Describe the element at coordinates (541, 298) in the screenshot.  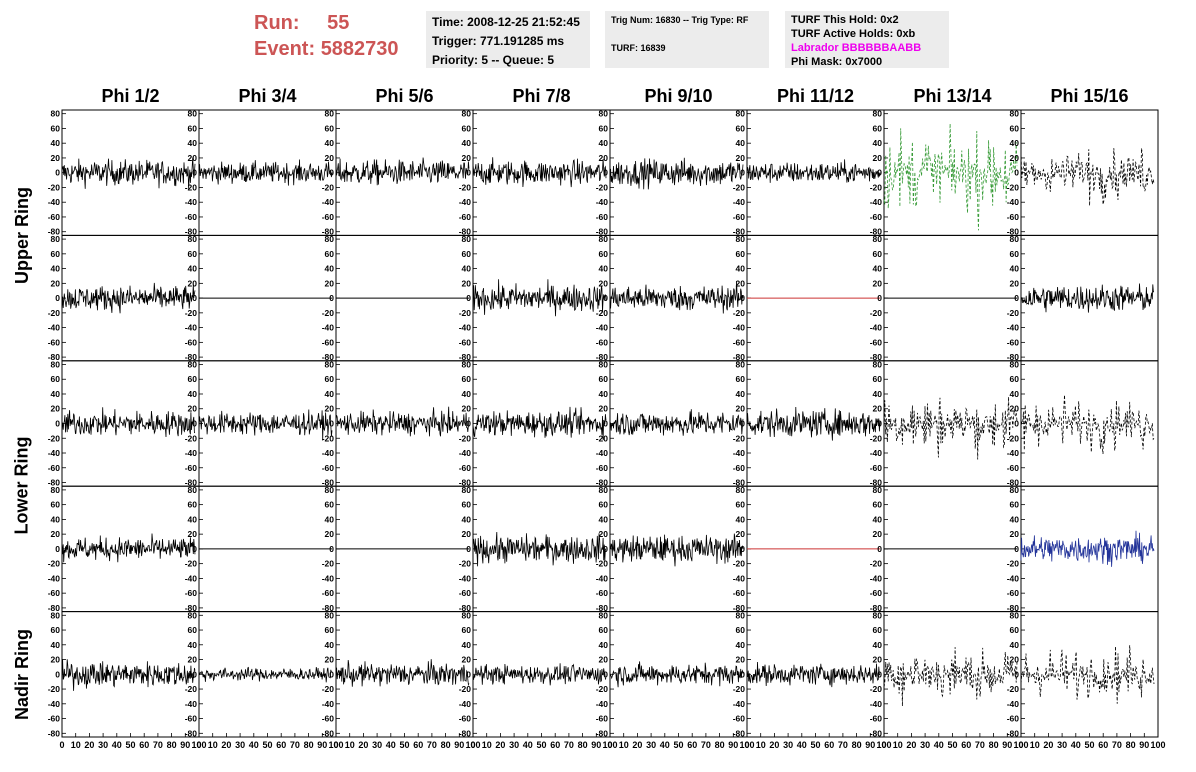
I see `panel-frame` at that location.